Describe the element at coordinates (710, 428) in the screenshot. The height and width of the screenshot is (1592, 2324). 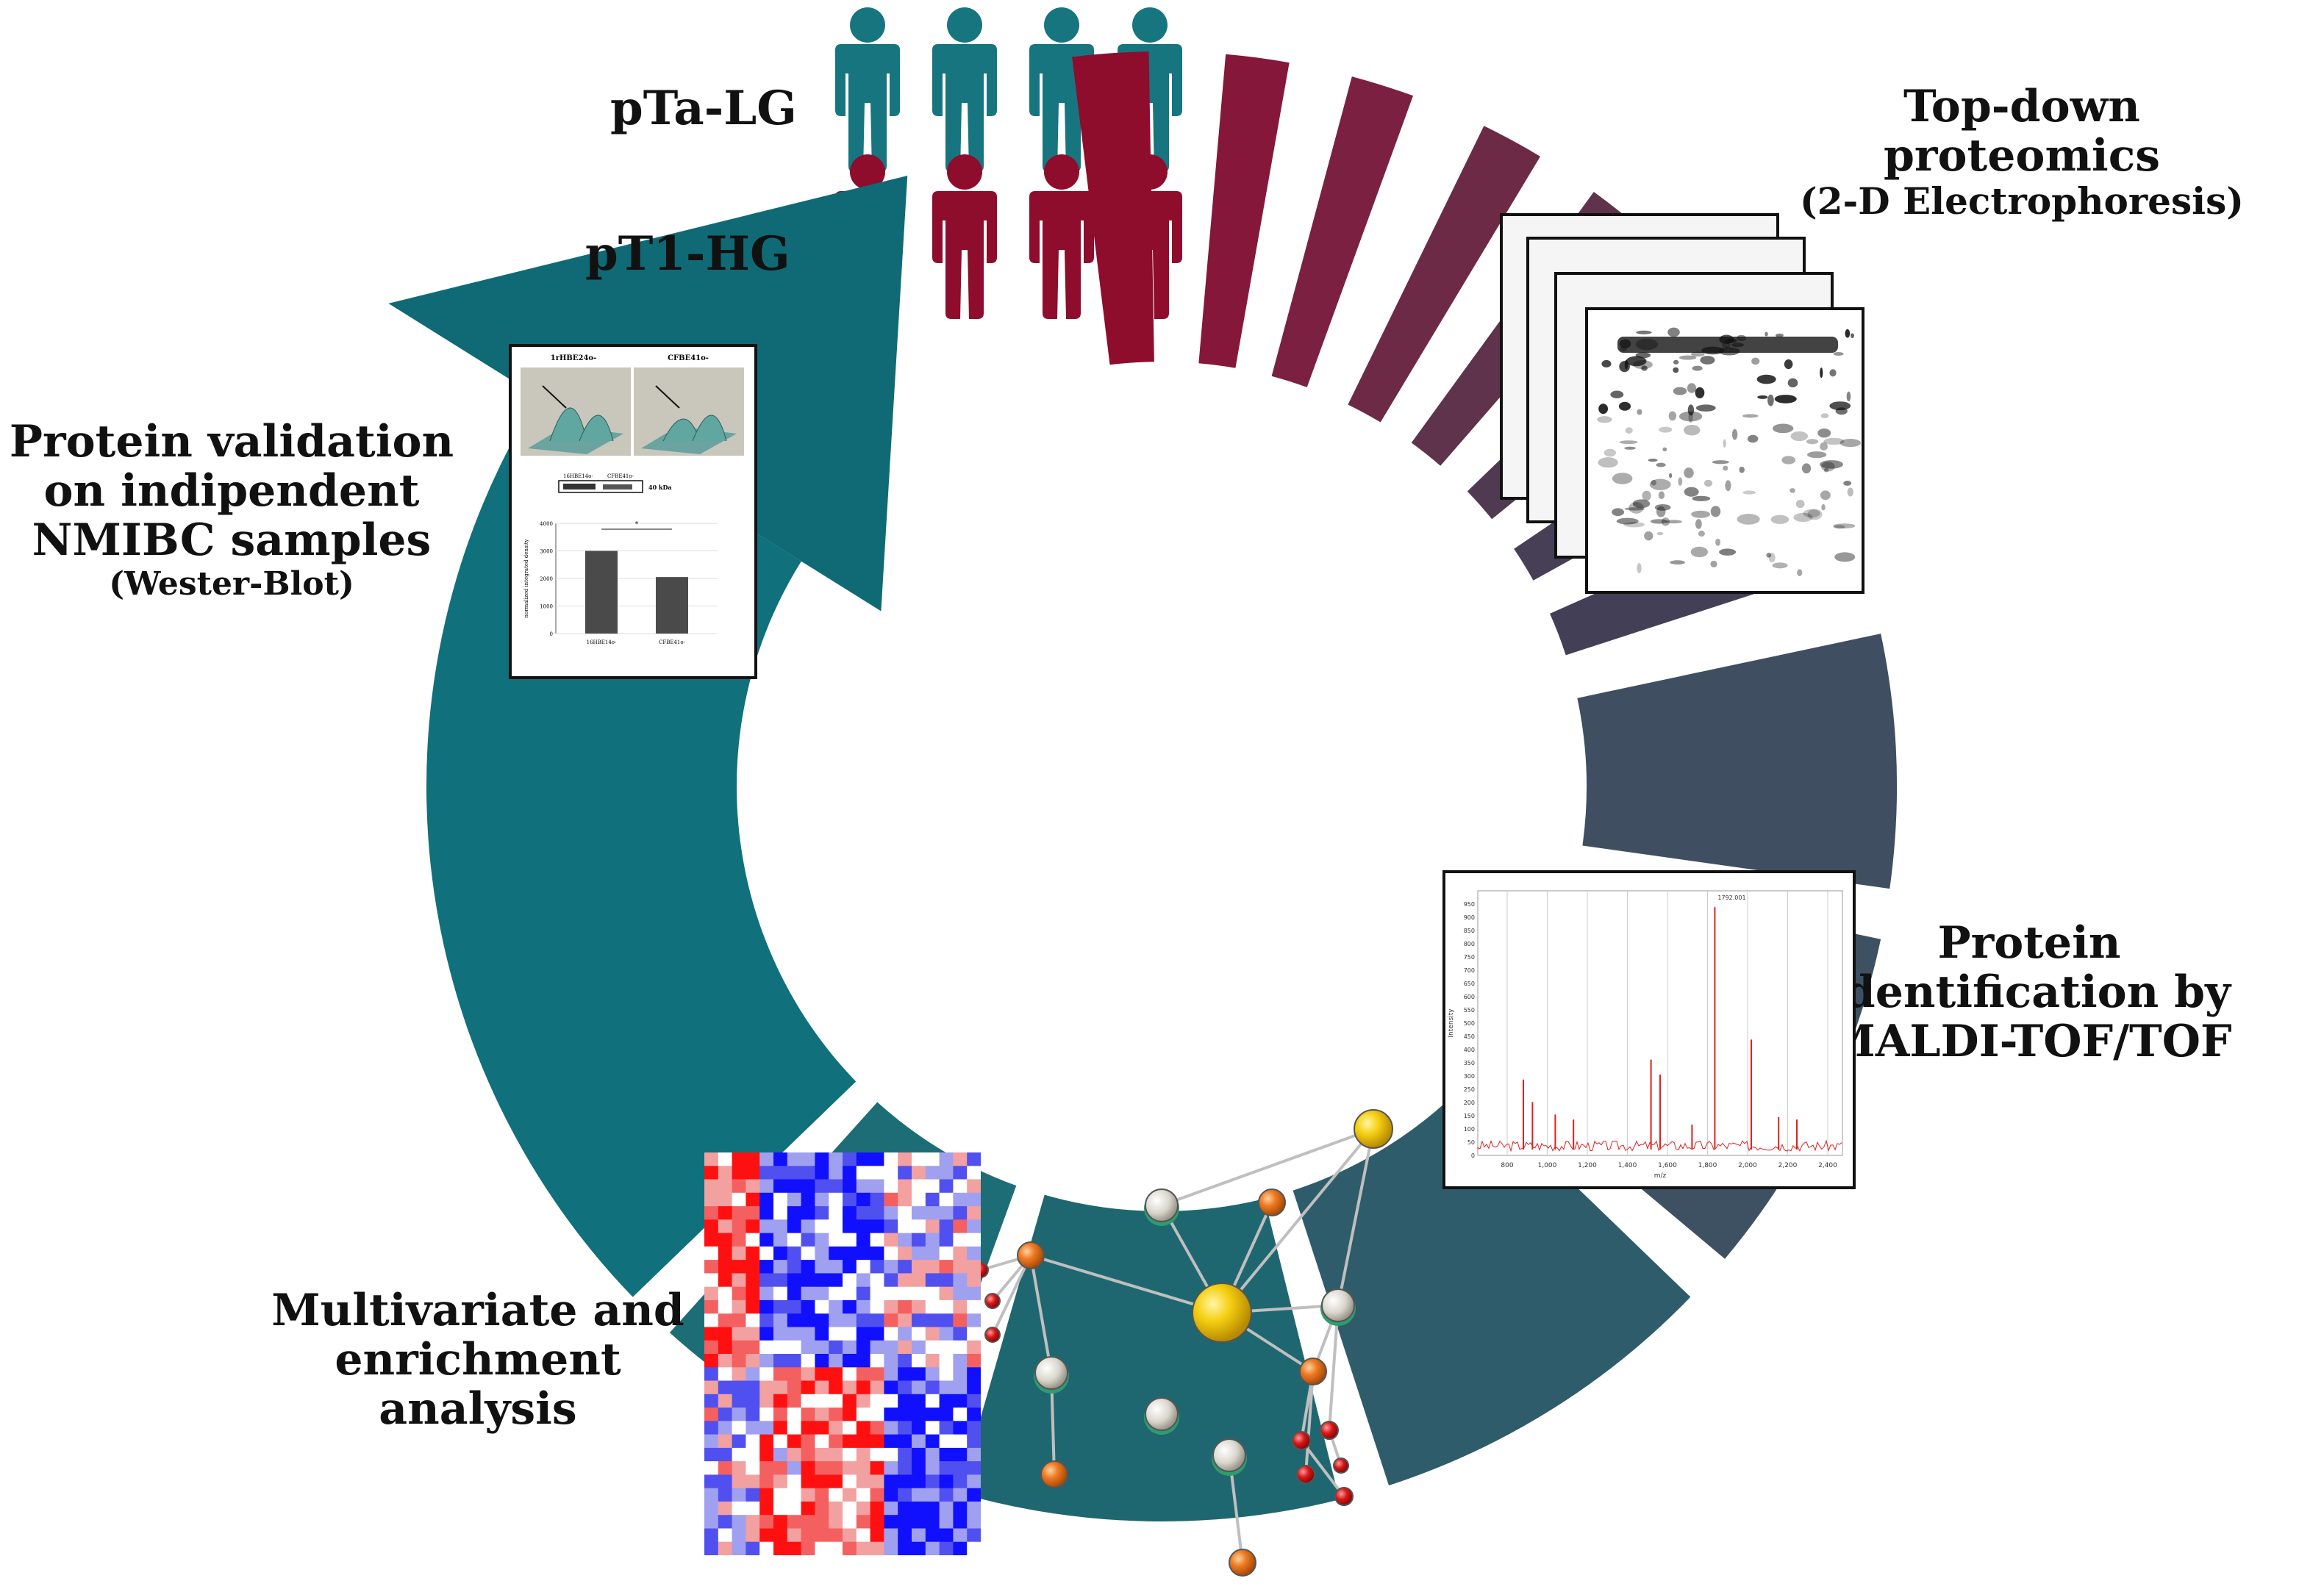
I see `wb-3d-peak` at that location.